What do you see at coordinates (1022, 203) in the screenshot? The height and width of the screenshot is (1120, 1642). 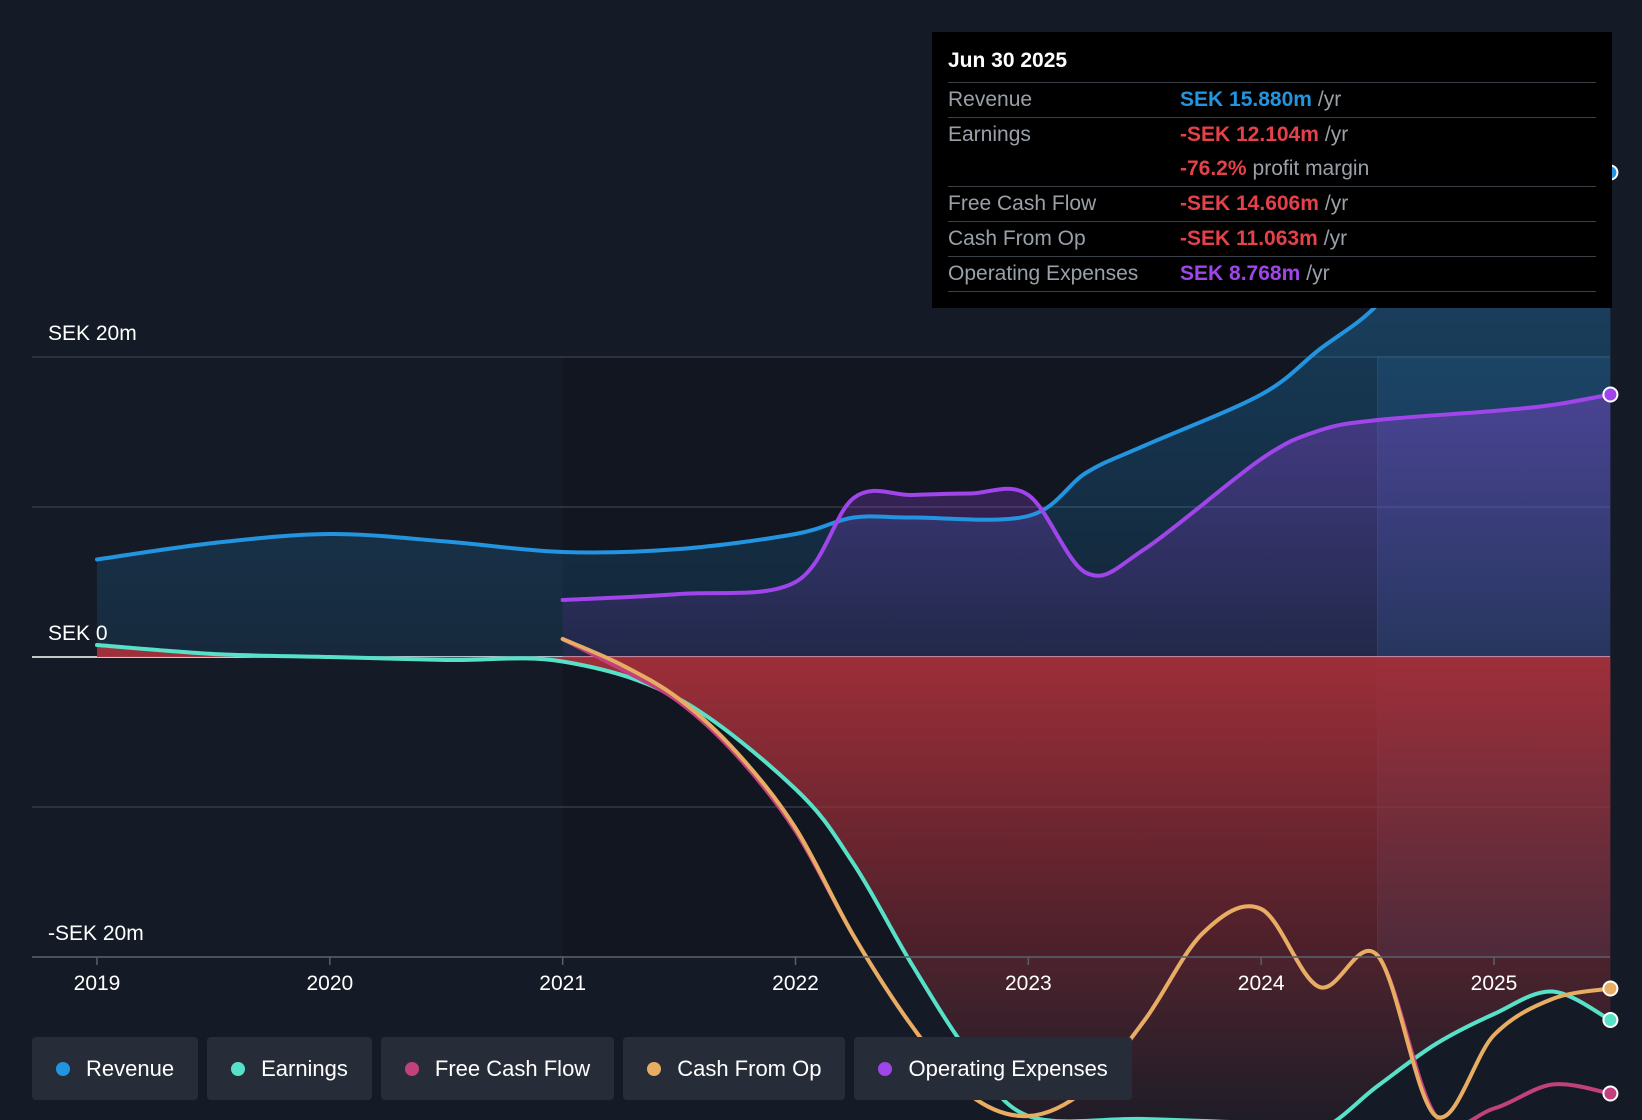 I see `tooltip-label: Free Cash Flow` at bounding box center [1022, 203].